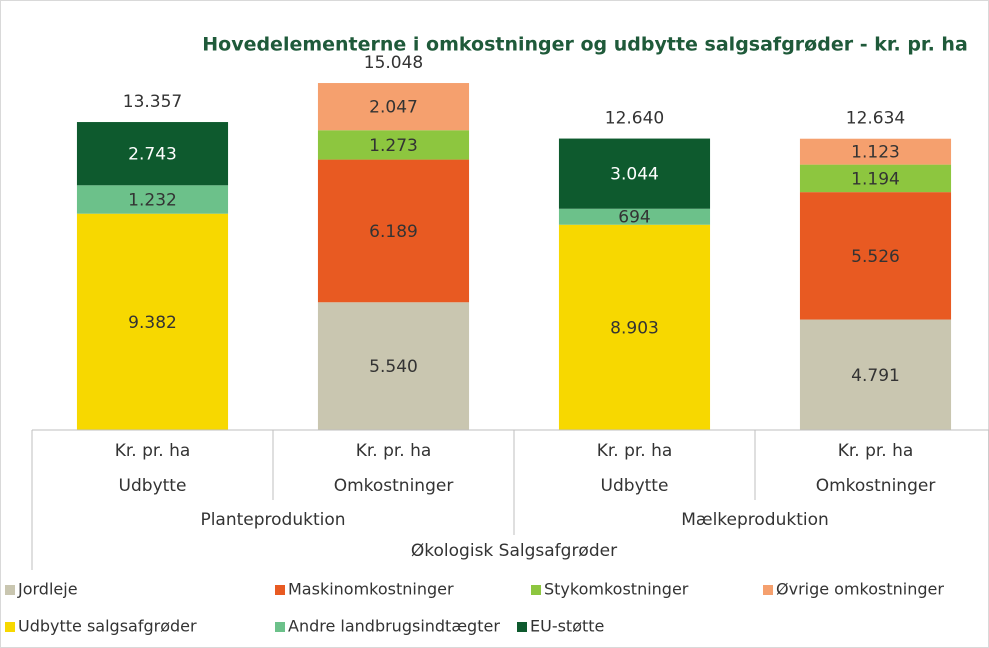  I want to click on category-label: Planteproduktion, so click(272, 520).